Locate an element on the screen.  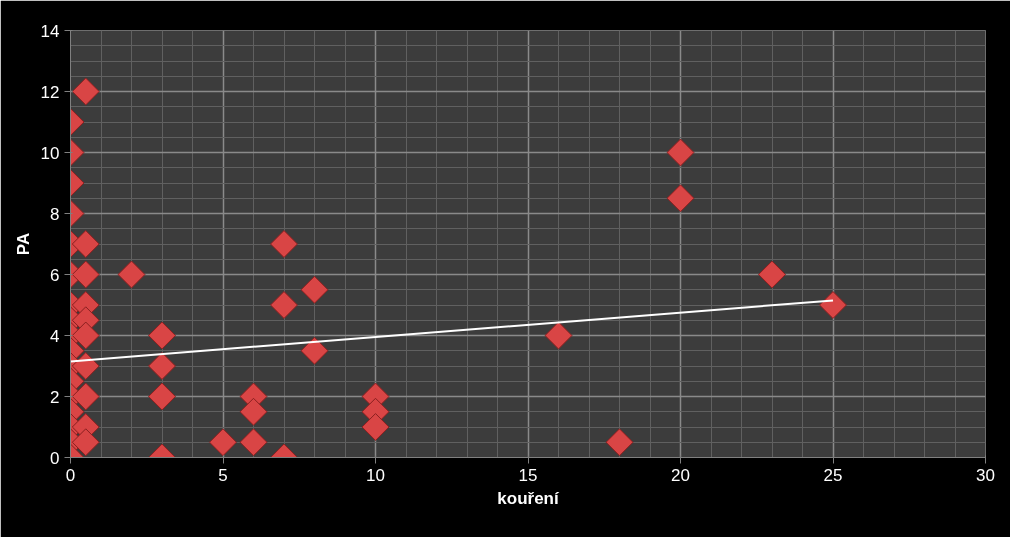
y-axis-title: PA is located at coordinates (23, 244).